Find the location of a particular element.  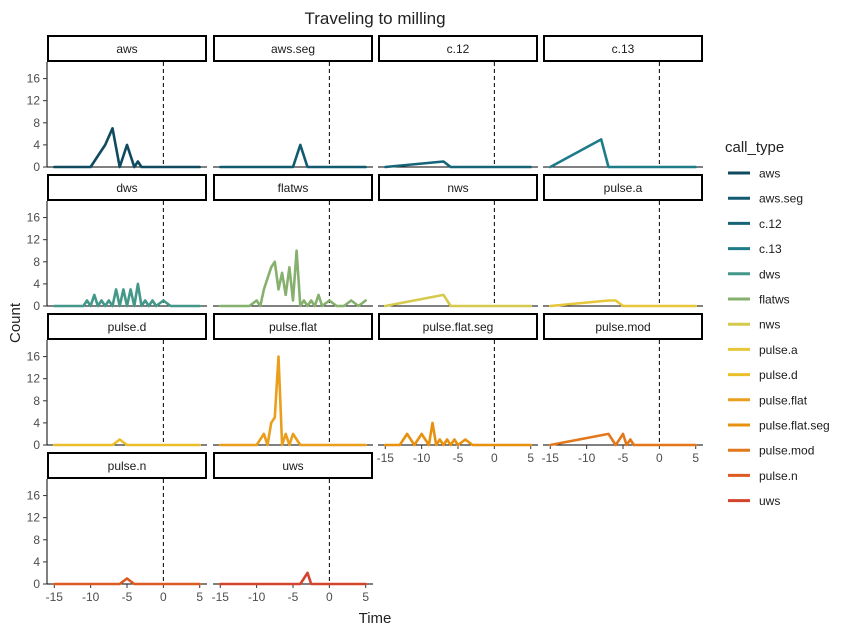

legend-label-aws: aws is located at coordinates (769, 174).